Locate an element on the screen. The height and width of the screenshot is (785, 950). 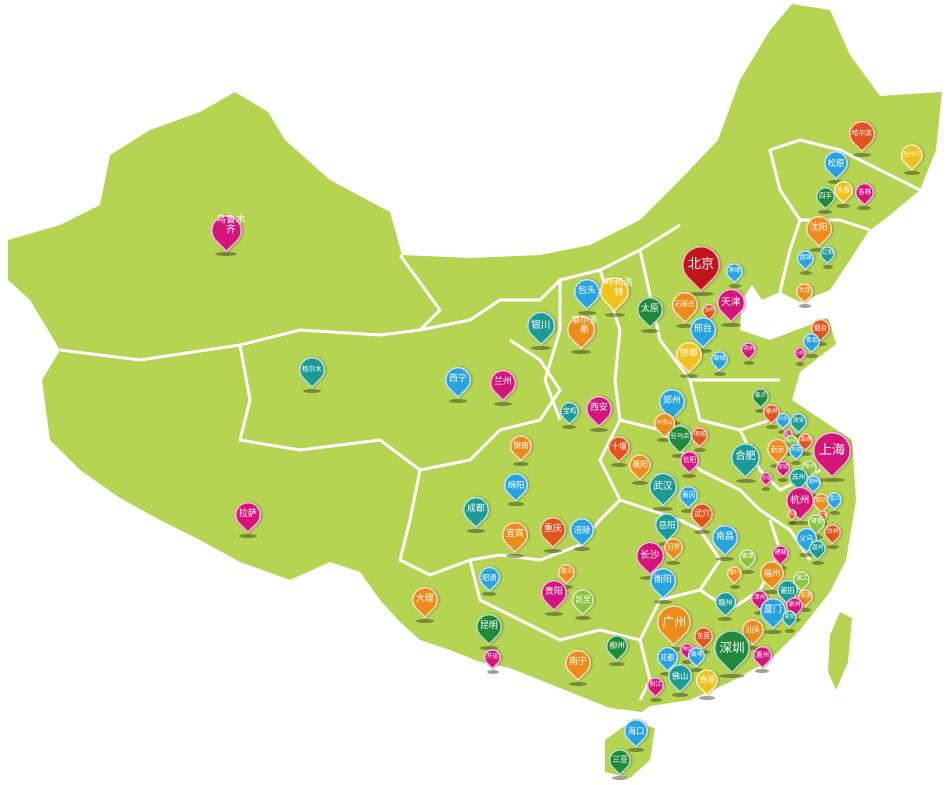
city-pin-label: 东莞 is located at coordinates (703, 635).